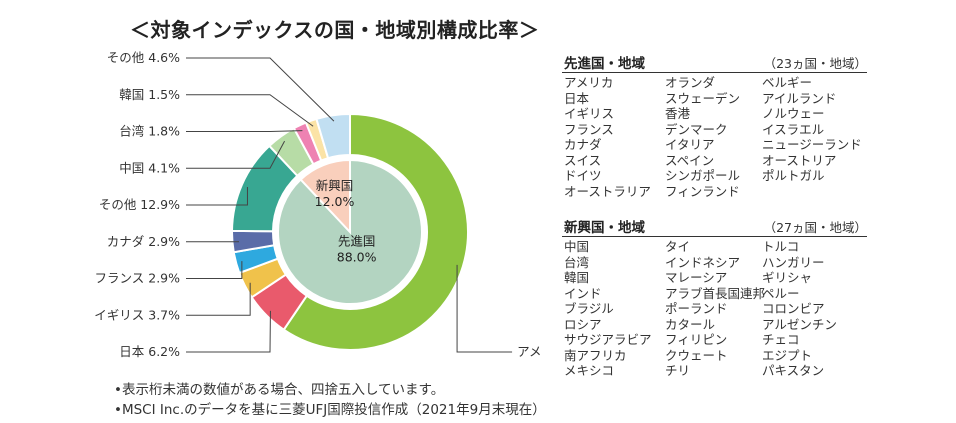 The width and height of the screenshot is (956, 423). I want to click on developed-country-item: スペイン, so click(690, 160).